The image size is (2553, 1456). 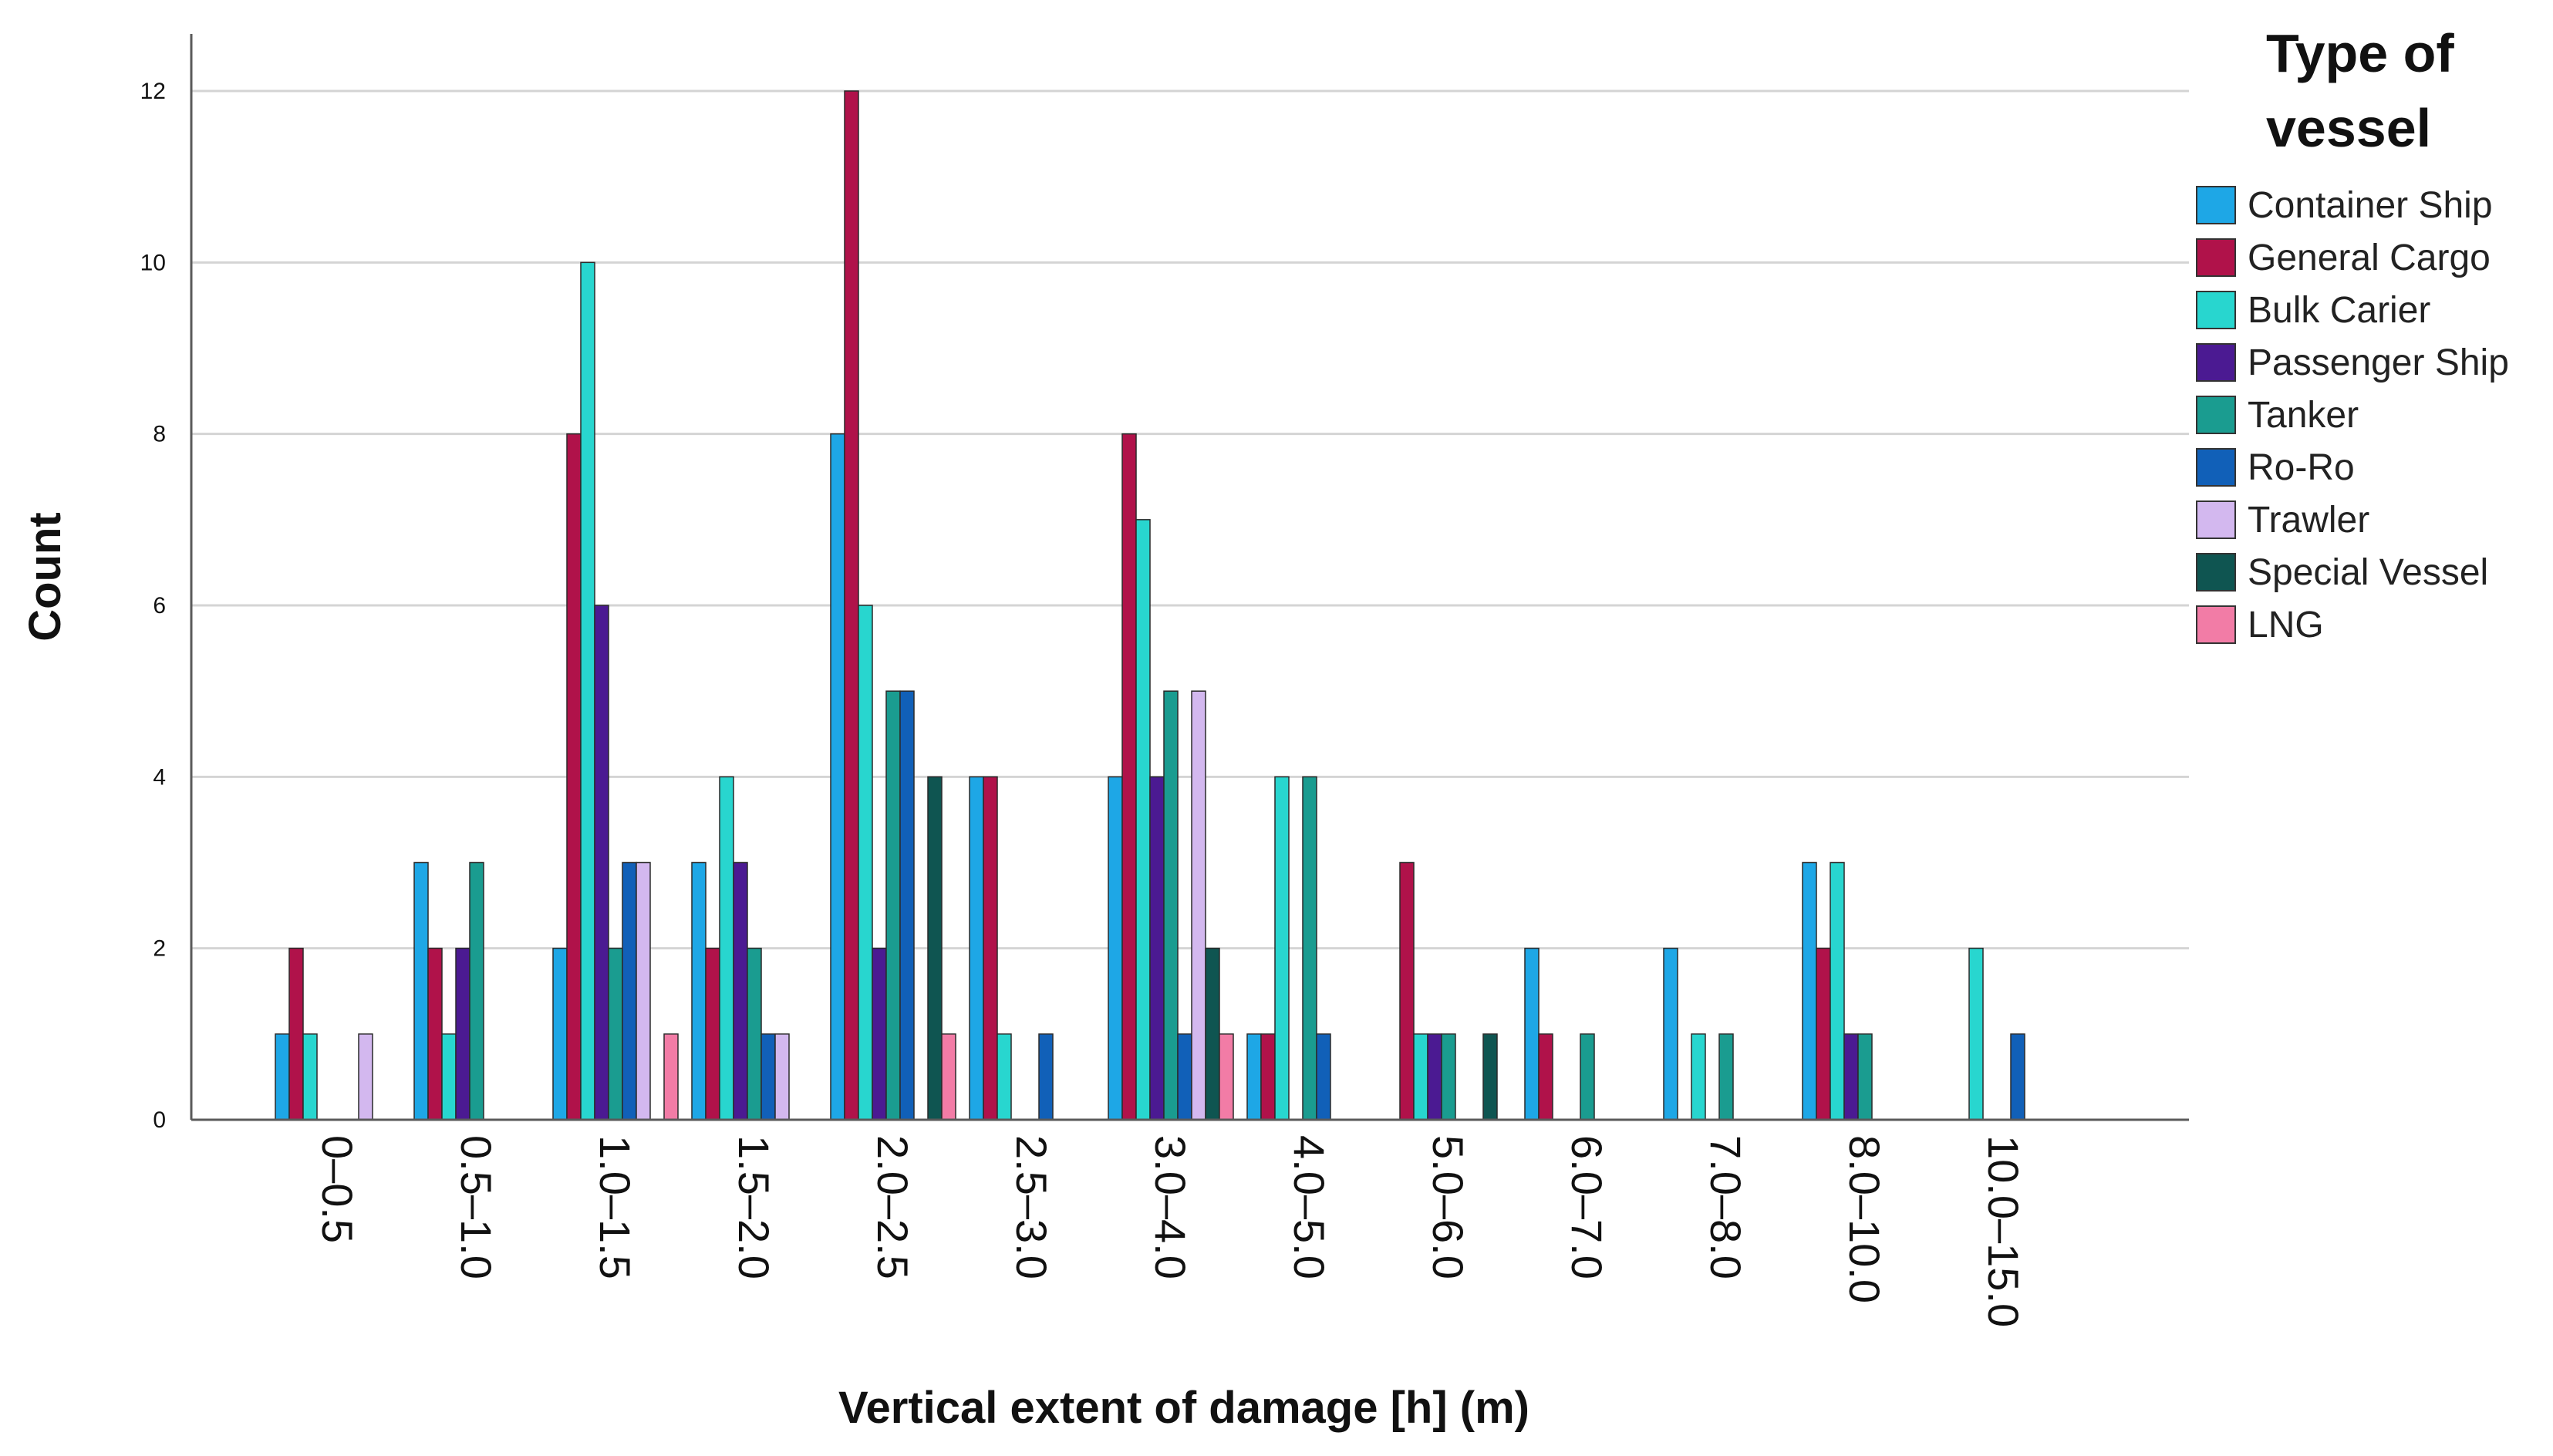 What do you see at coordinates (159, 606) in the screenshot?
I see `y-tick-label: 6` at bounding box center [159, 606].